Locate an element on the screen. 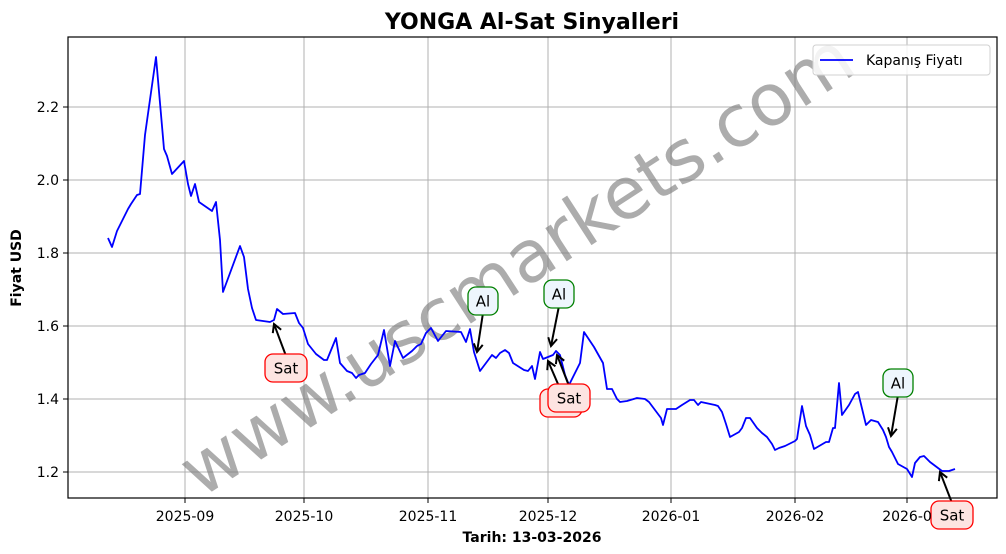 The height and width of the screenshot is (554, 1006). y-axis-label: Fiyat USD is located at coordinates (17, 268).